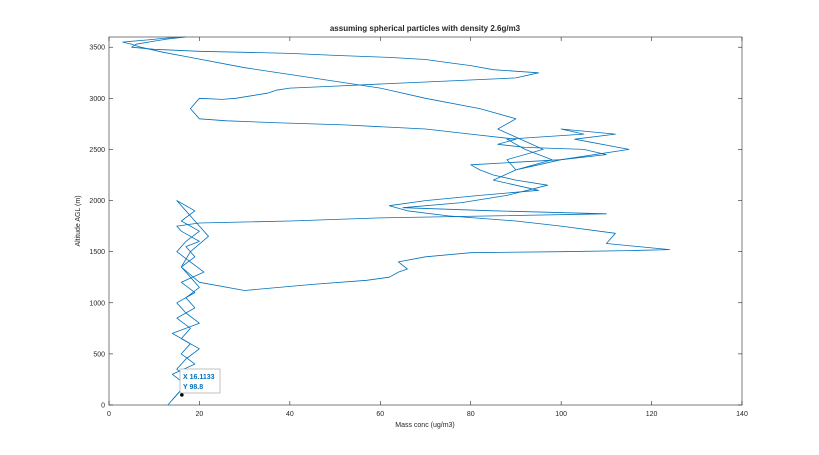 The image size is (819, 455). Describe the element at coordinates (742, 414) in the screenshot. I see `x-tick-label: 140` at that location.